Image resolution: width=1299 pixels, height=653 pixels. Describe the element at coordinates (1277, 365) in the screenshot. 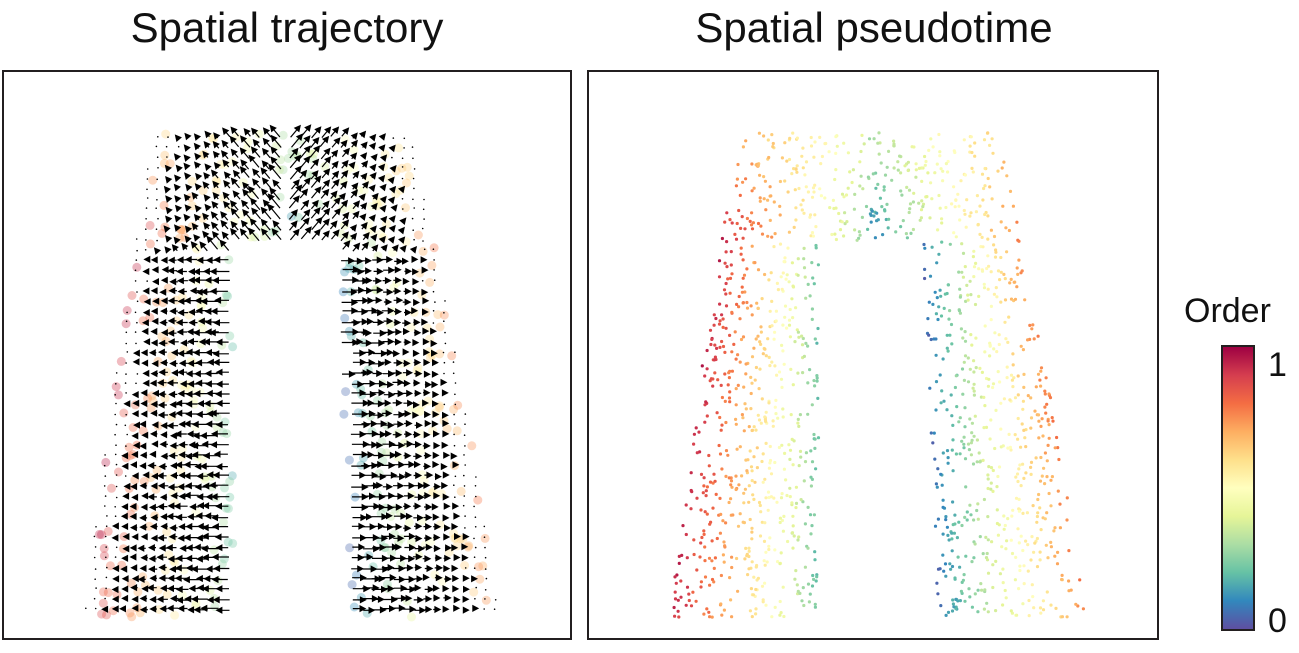

I see `legend-tick-max: 1` at that location.